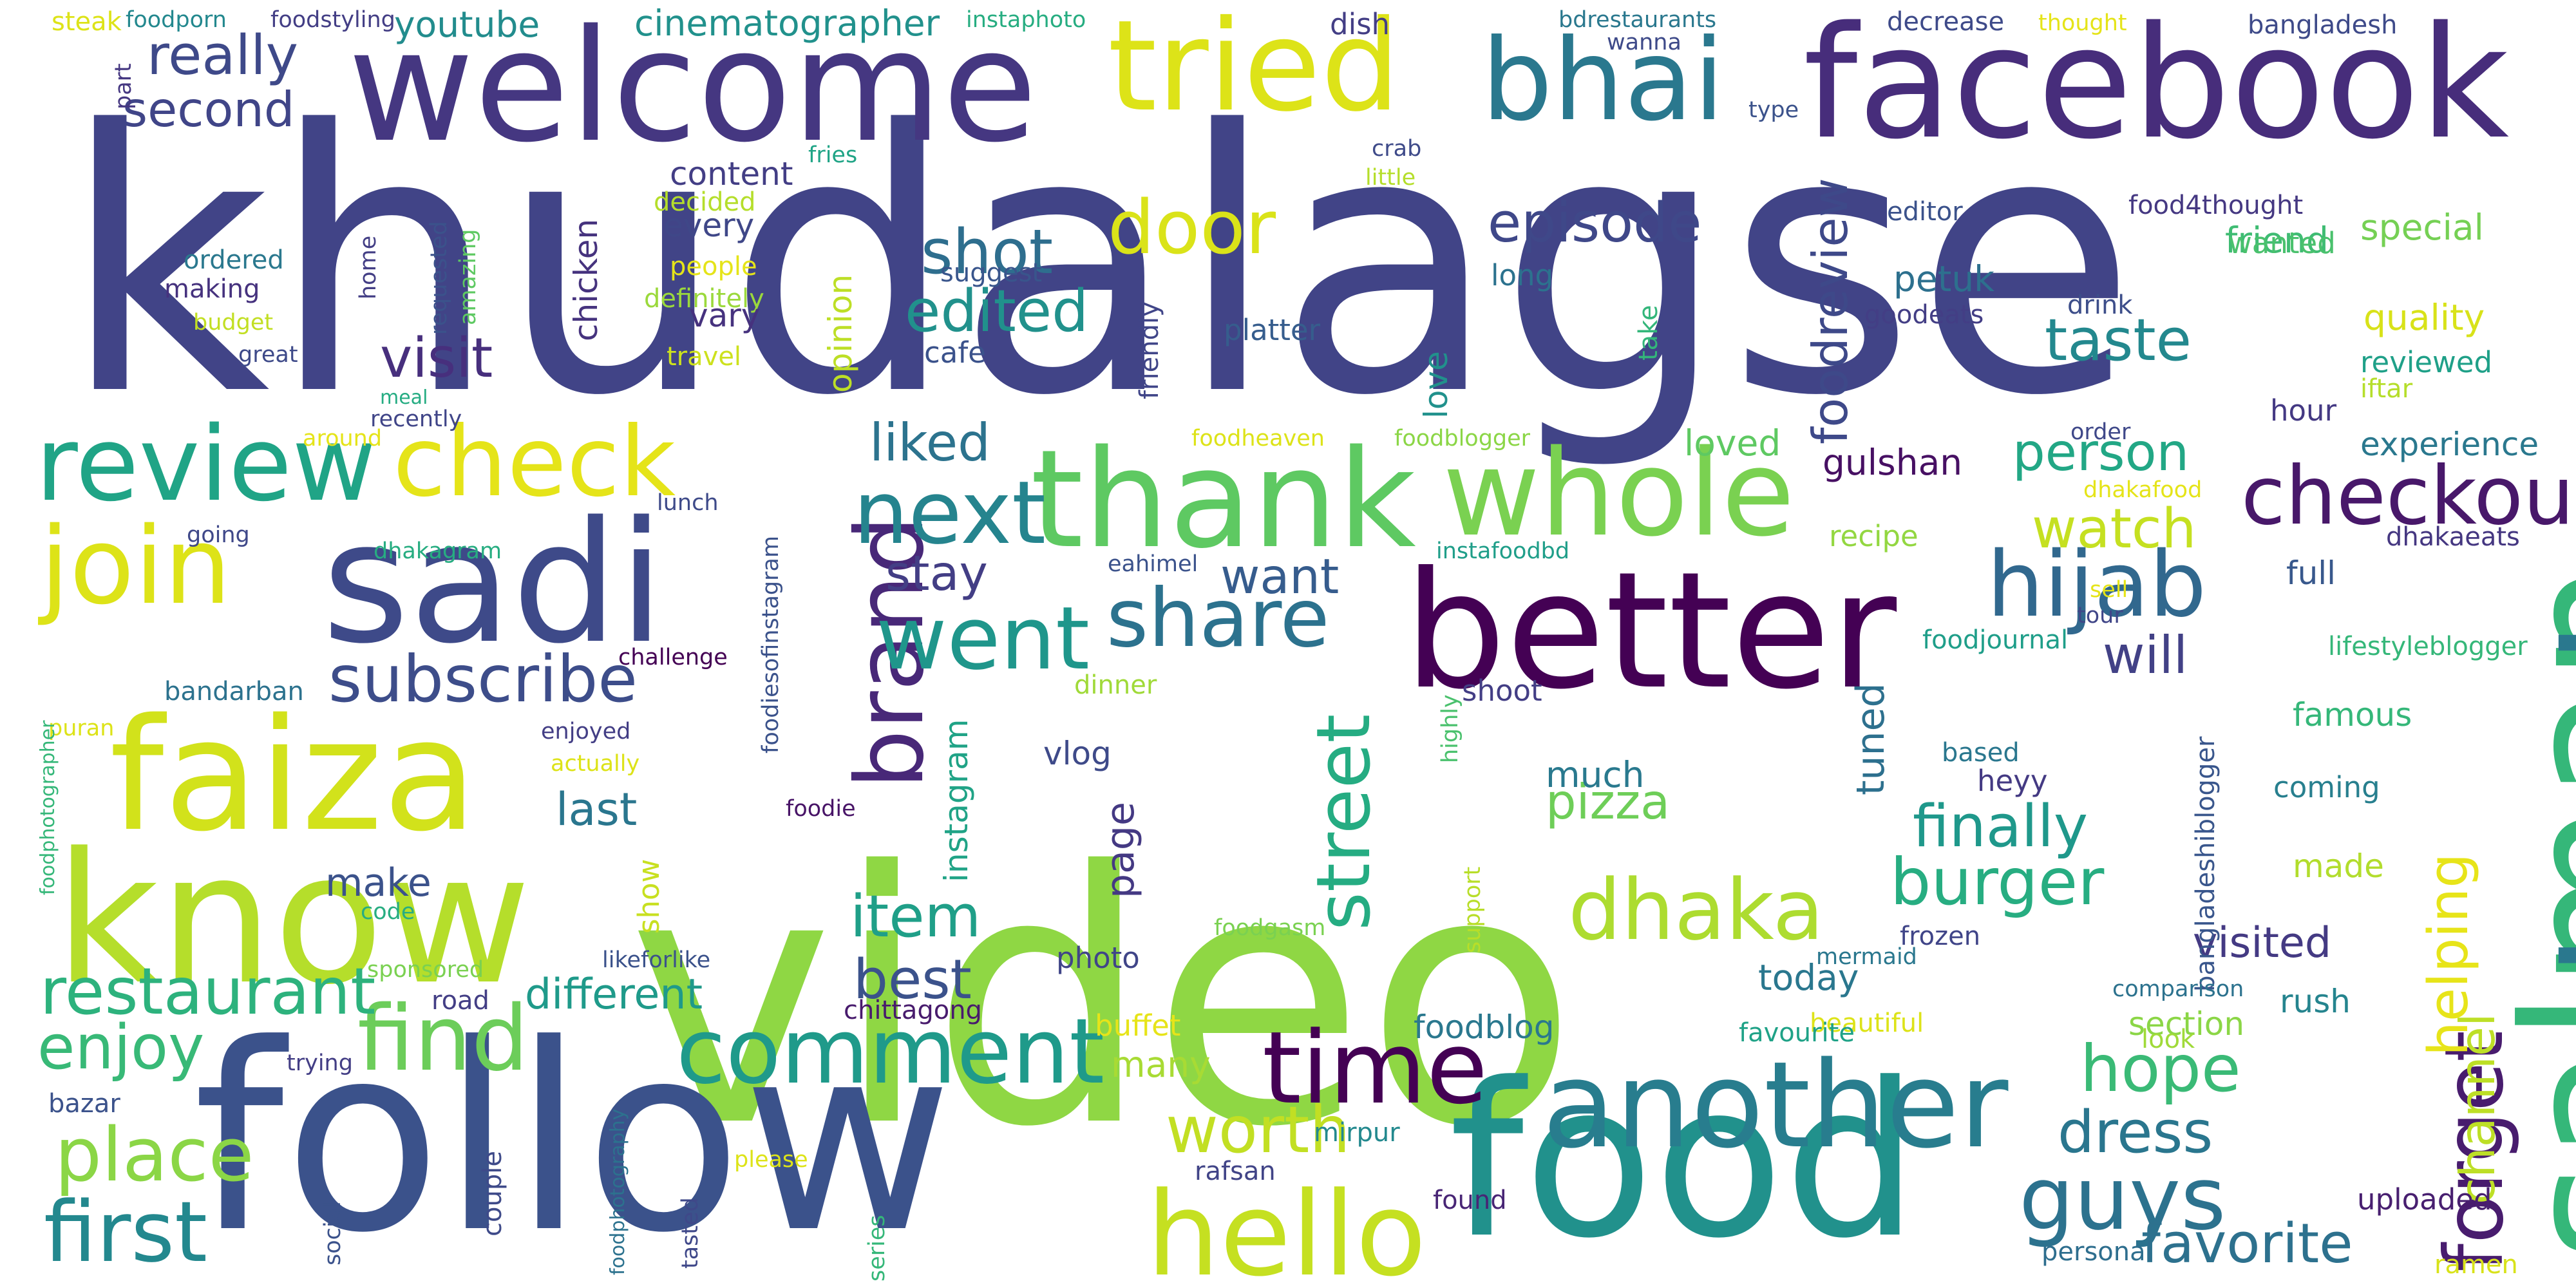 Image resolution: width=2576 pixels, height=1288 pixels. Describe the element at coordinates (234, 260) in the screenshot. I see `word-ordered: ordered` at that location.